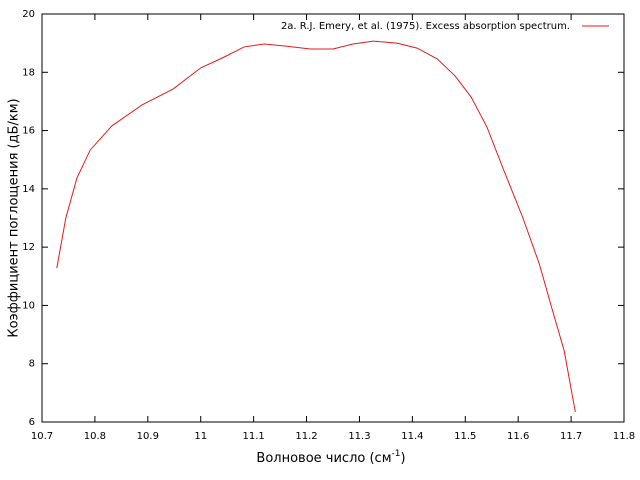 The width and height of the screenshot is (640, 480). What do you see at coordinates (28, 189) in the screenshot?
I see `y-tick-label: 14` at bounding box center [28, 189].